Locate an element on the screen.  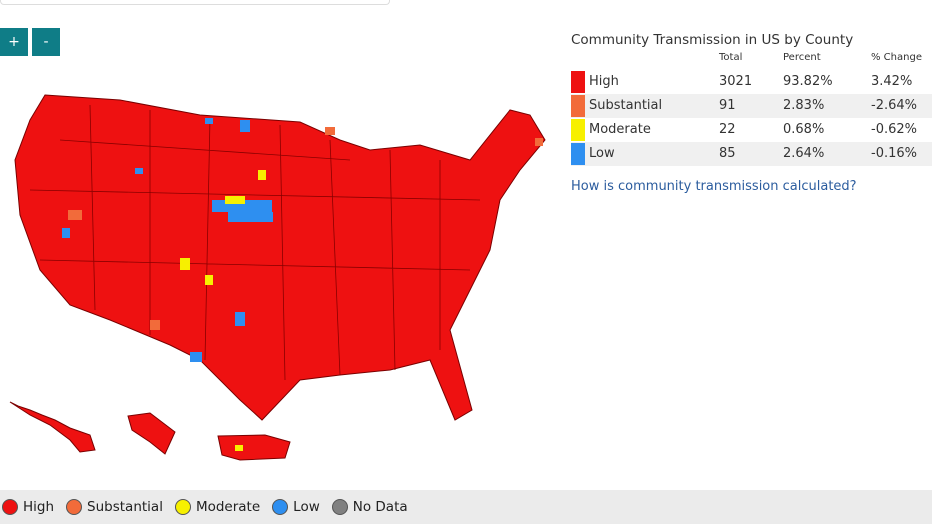
table-row: High 3021 93.82% 3.42% is located at coordinates (751, 82).